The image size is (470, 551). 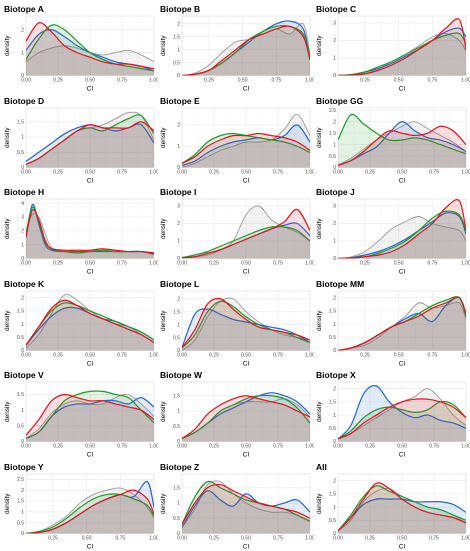 I want to click on panel-title: Biotope MM, so click(x=340, y=284).